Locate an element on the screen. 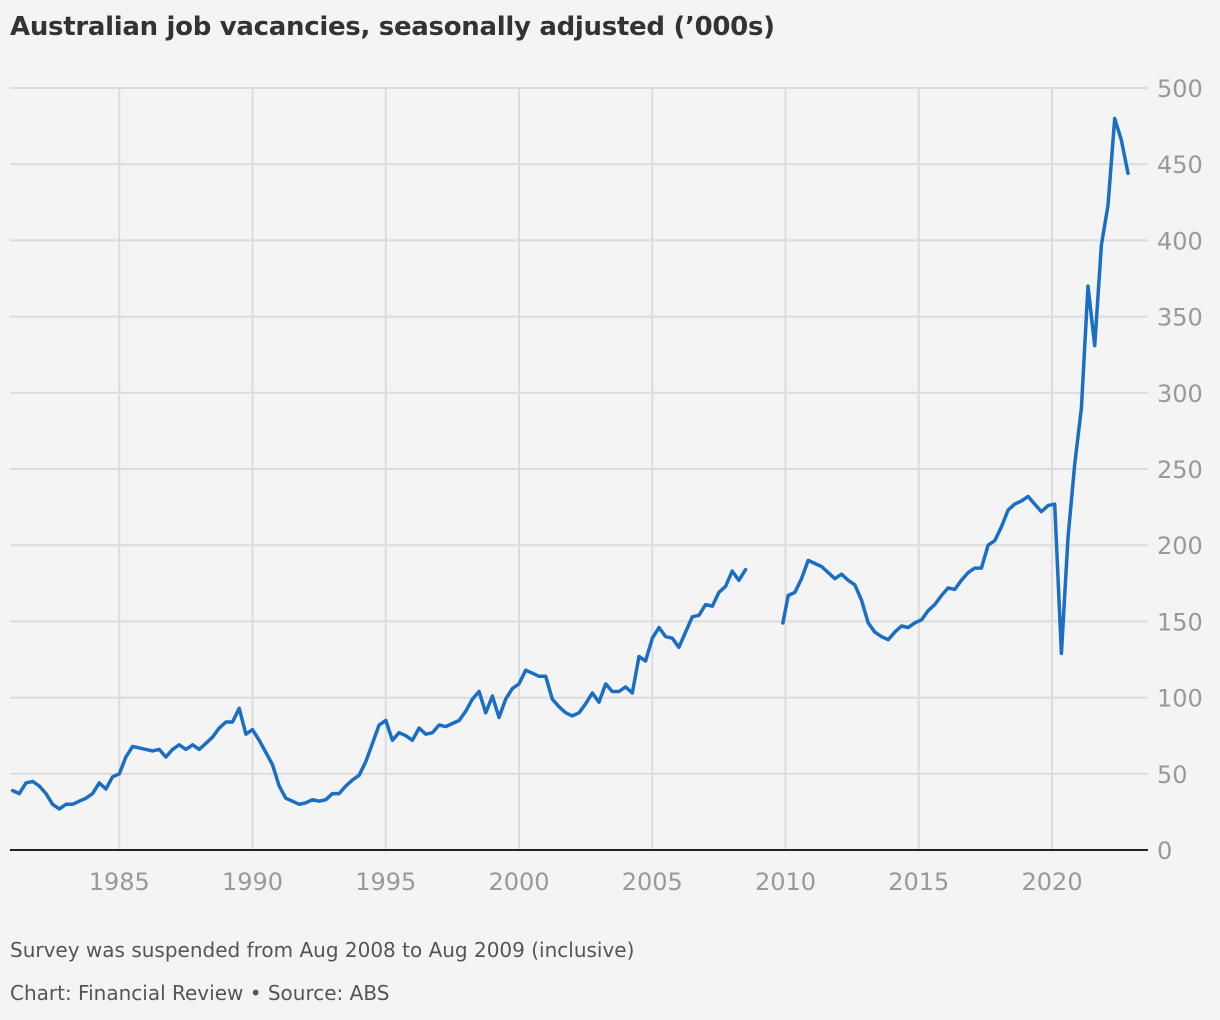  y-tick-labels: 0 50 100 150 200 250 300 350 400 450 500 is located at coordinates (1180, 470).